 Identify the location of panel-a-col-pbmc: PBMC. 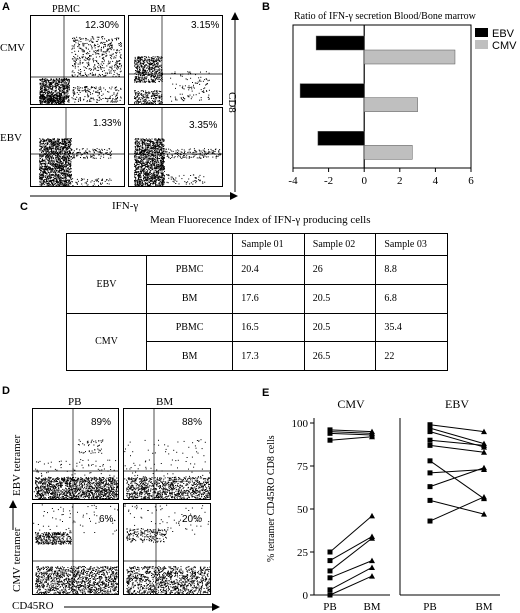
(66, 9).